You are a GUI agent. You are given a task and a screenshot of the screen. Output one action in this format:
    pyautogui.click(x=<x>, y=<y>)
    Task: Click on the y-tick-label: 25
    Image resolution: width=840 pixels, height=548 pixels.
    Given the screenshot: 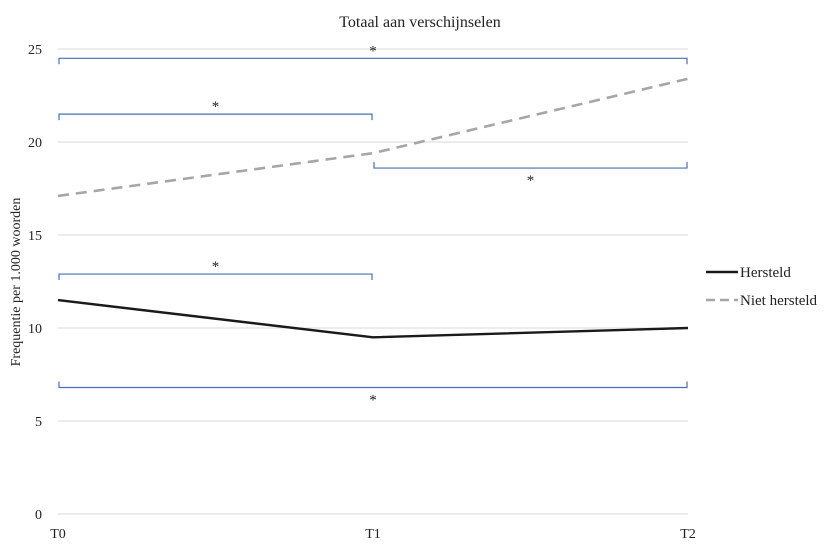 What is the action you would take?
    pyautogui.click(x=35, y=50)
    